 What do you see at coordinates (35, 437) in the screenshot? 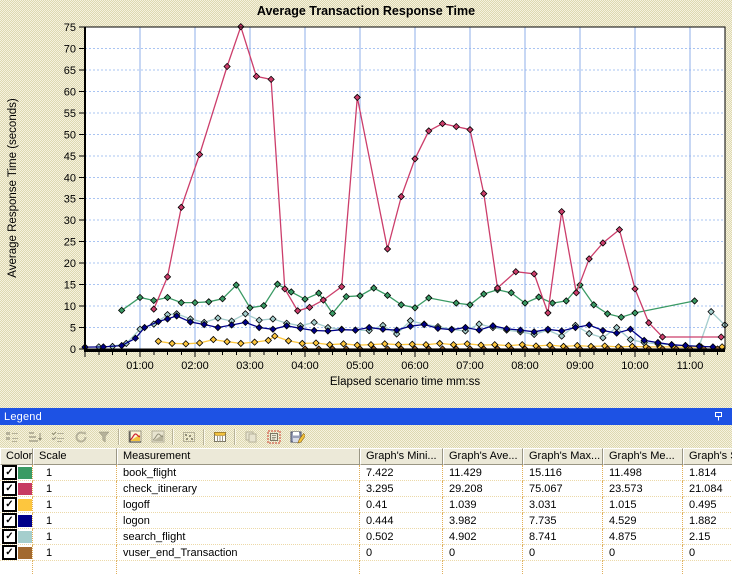
I see `sort-measurements-icon` at bounding box center [35, 437].